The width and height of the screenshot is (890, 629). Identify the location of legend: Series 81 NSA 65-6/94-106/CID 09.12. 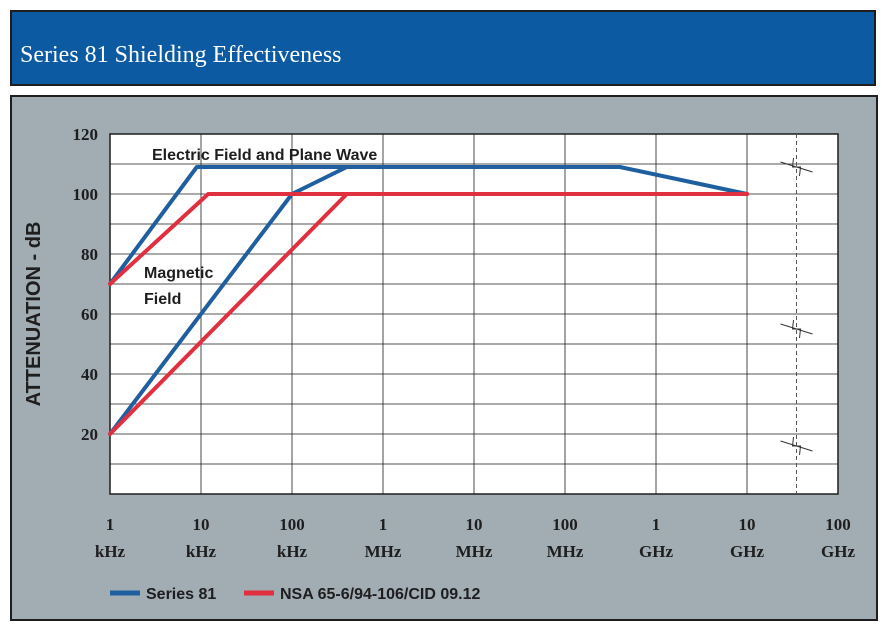
(295, 594).